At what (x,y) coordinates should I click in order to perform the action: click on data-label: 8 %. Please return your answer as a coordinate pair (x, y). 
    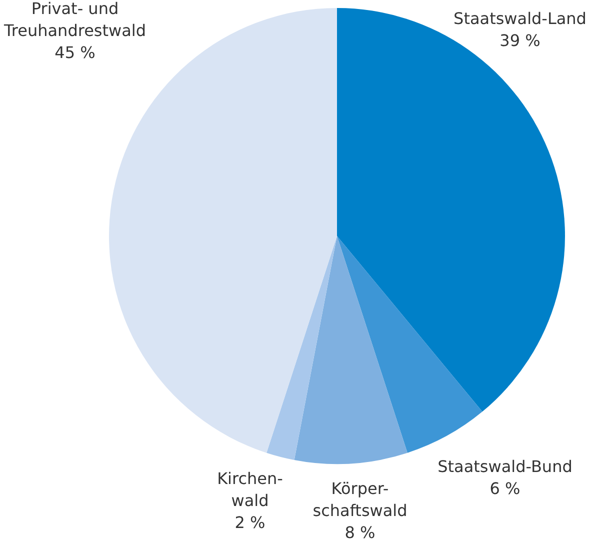
    Looking at the image, I should click on (360, 532).